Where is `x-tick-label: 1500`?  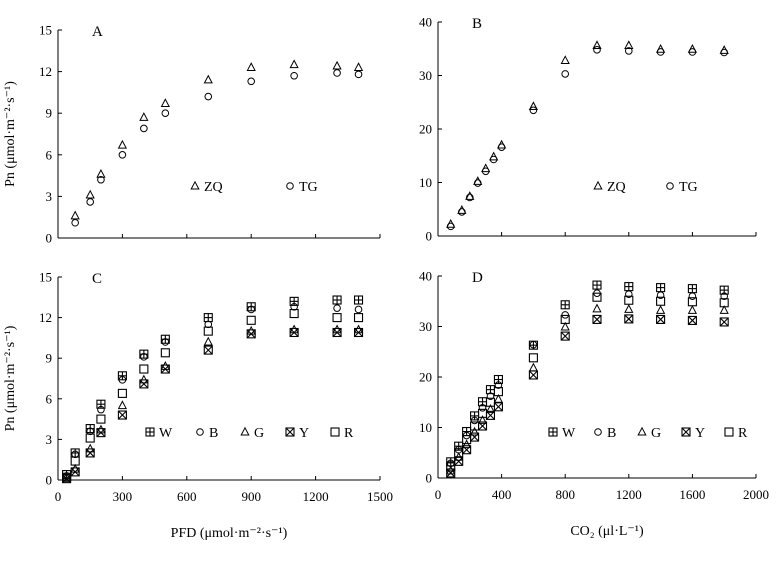
x-tick-label: 1500 is located at coordinates (380, 496).